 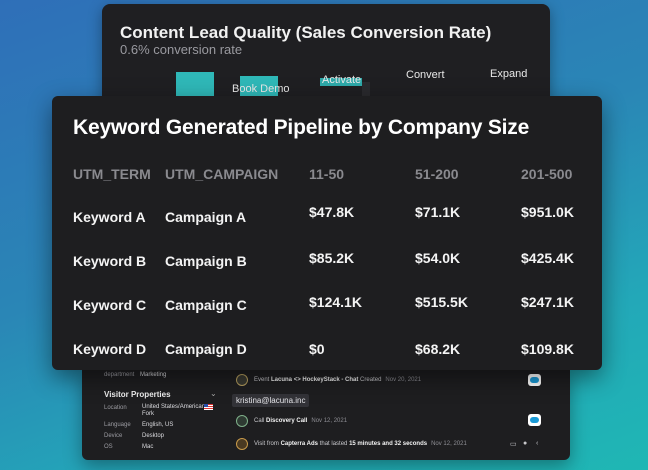 What do you see at coordinates (317, 349) in the screenshot?
I see `cell-11-50: $0` at bounding box center [317, 349].